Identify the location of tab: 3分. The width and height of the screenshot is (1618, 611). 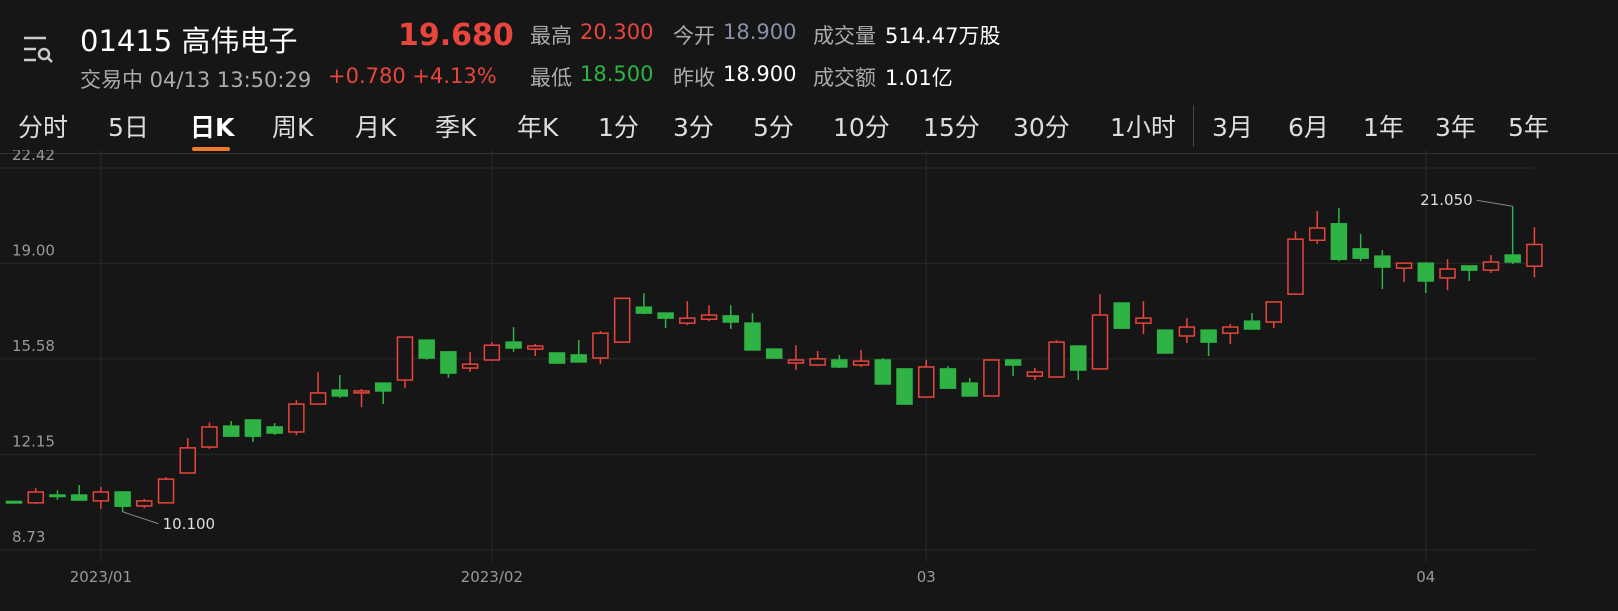
(693, 127).